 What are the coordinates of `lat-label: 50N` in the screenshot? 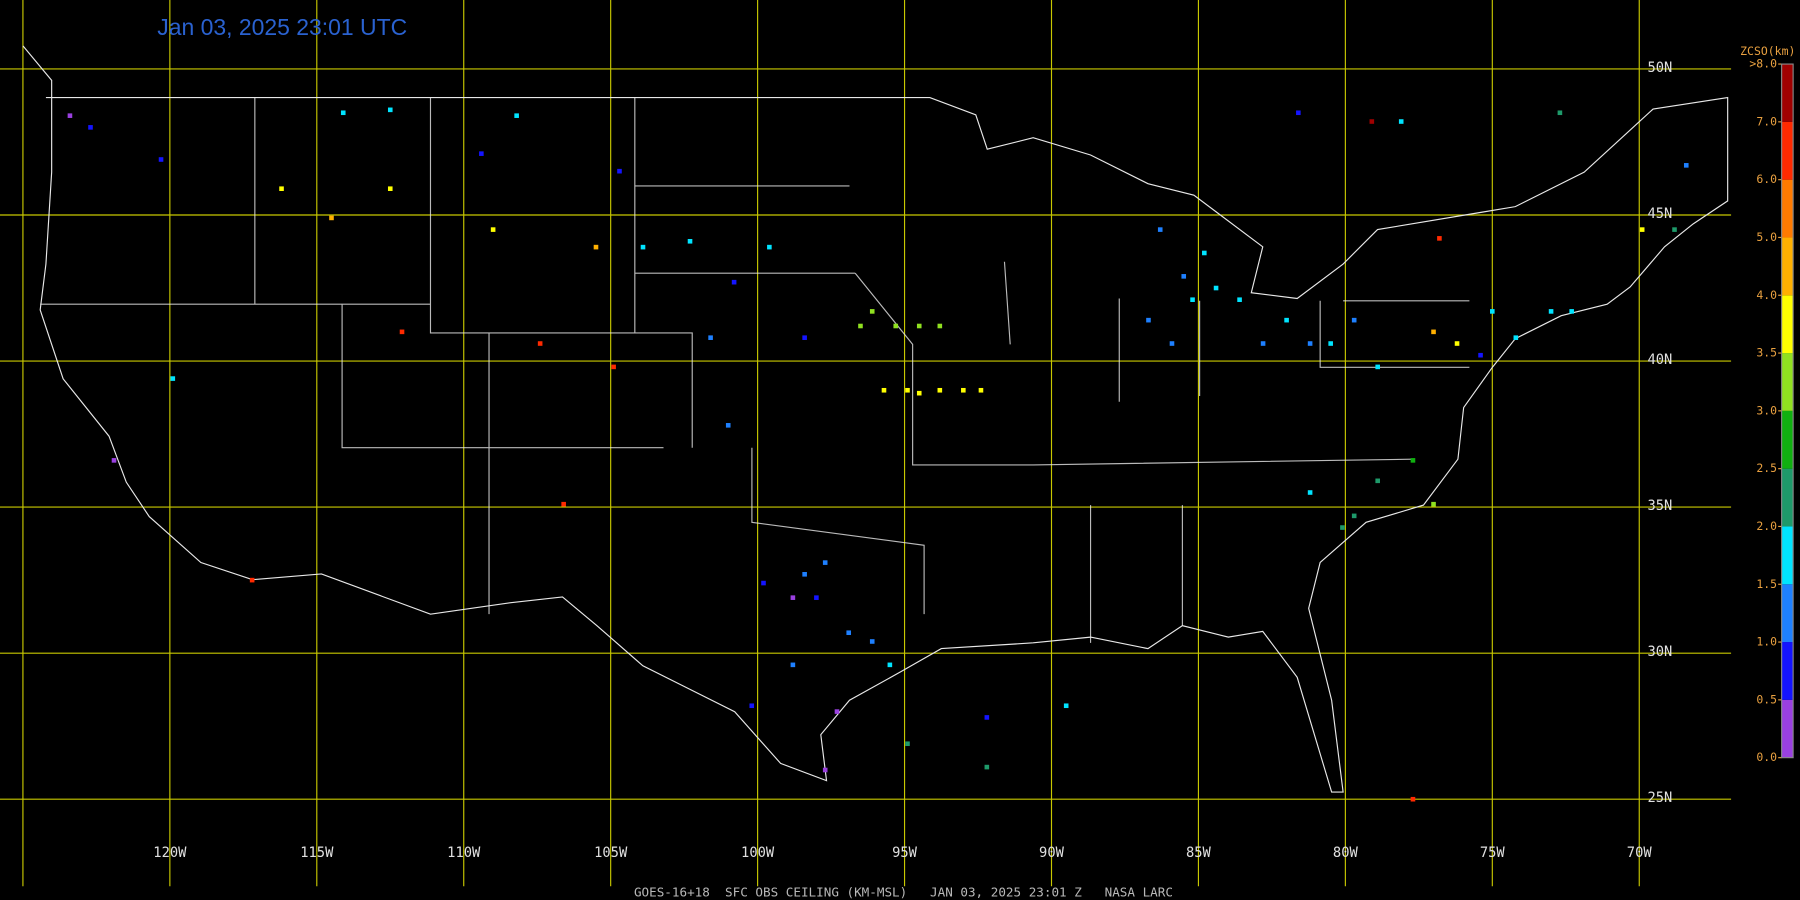 It's located at (1659, 68).